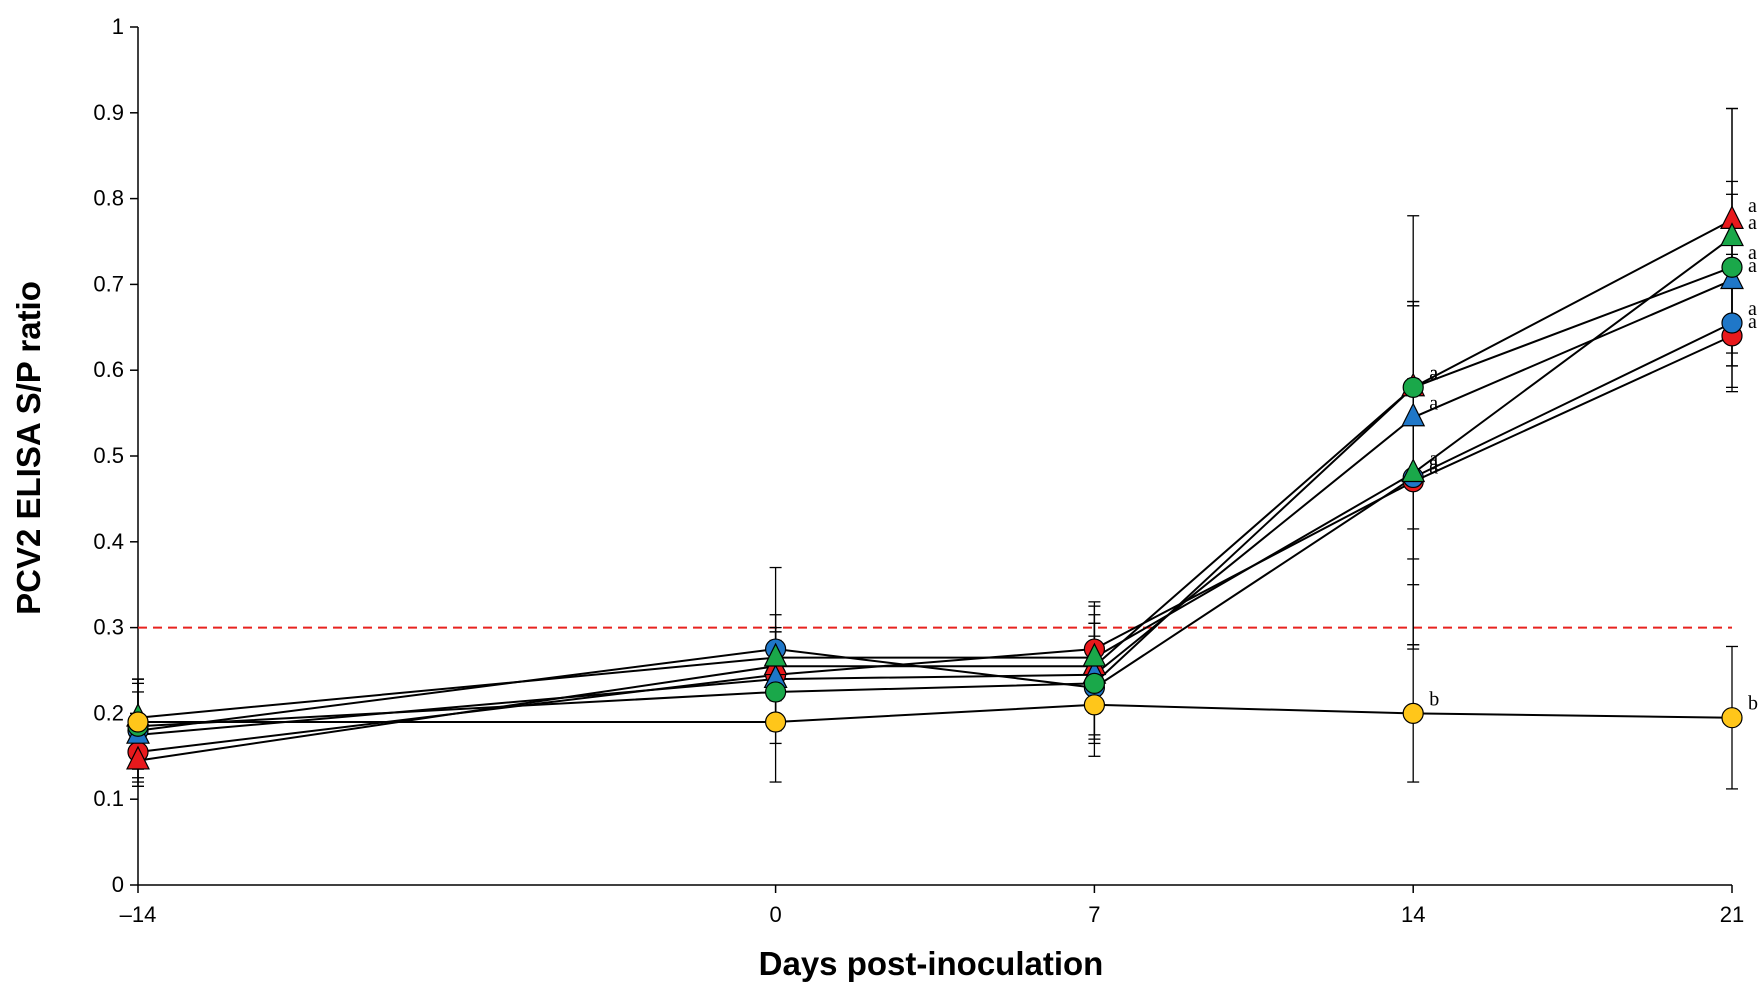 This screenshot has height=990, width=1764. What do you see at coordinates (108, 627) in the screenshot?
I see `y-tick-label: 0.3` at bounding box center [108, 627].